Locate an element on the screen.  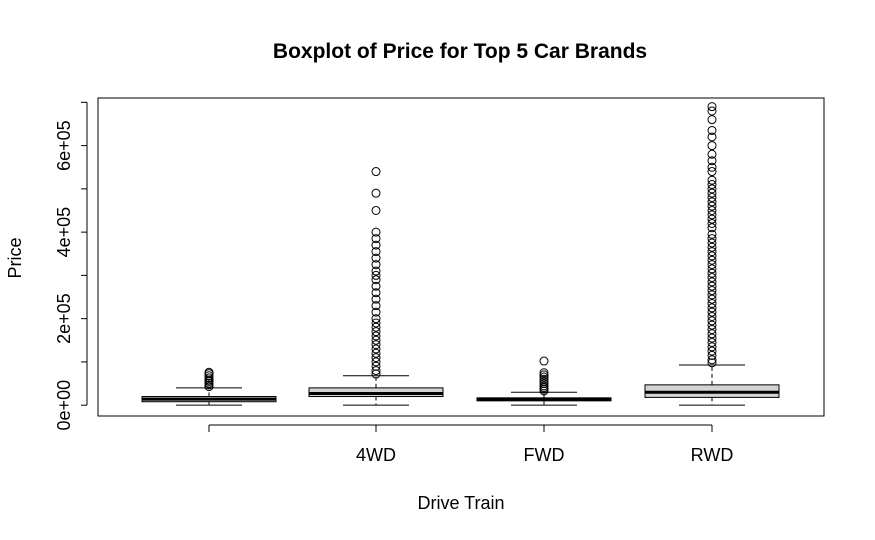
box-4wd is located at coordinates (376, 286).